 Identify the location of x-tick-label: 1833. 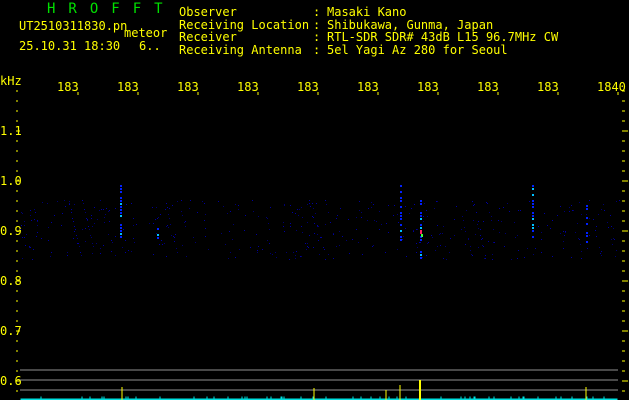
(188, 87).